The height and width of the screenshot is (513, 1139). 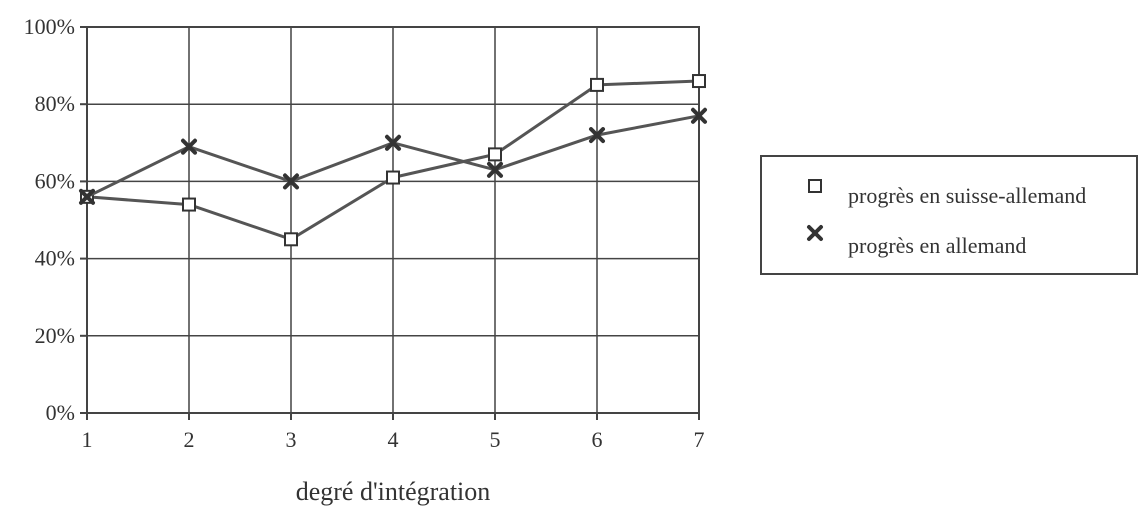 What do you see at coordinates (55, 258) in the screenshot?
I see `y-tick-label: 40%` at bounding box center [55, 258].